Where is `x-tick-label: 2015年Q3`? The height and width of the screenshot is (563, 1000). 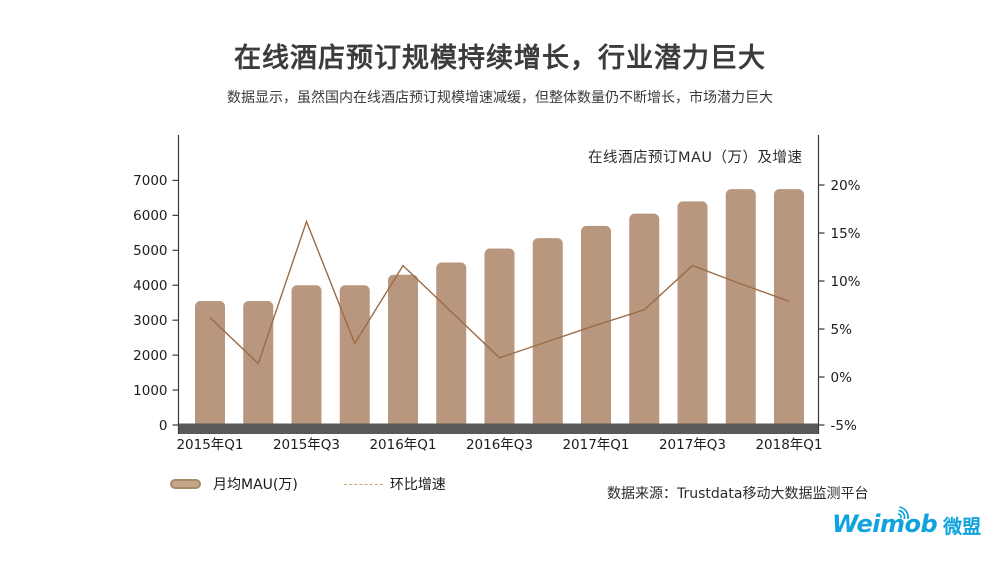 x-tick-label: 2015年Q3 is located at coordinates (306, 445).